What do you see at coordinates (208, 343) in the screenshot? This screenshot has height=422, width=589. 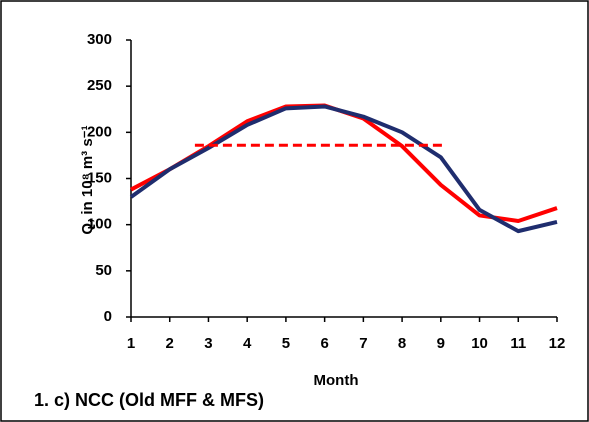 I see `x-tick-label: 3` at bounding box center [208, 343].